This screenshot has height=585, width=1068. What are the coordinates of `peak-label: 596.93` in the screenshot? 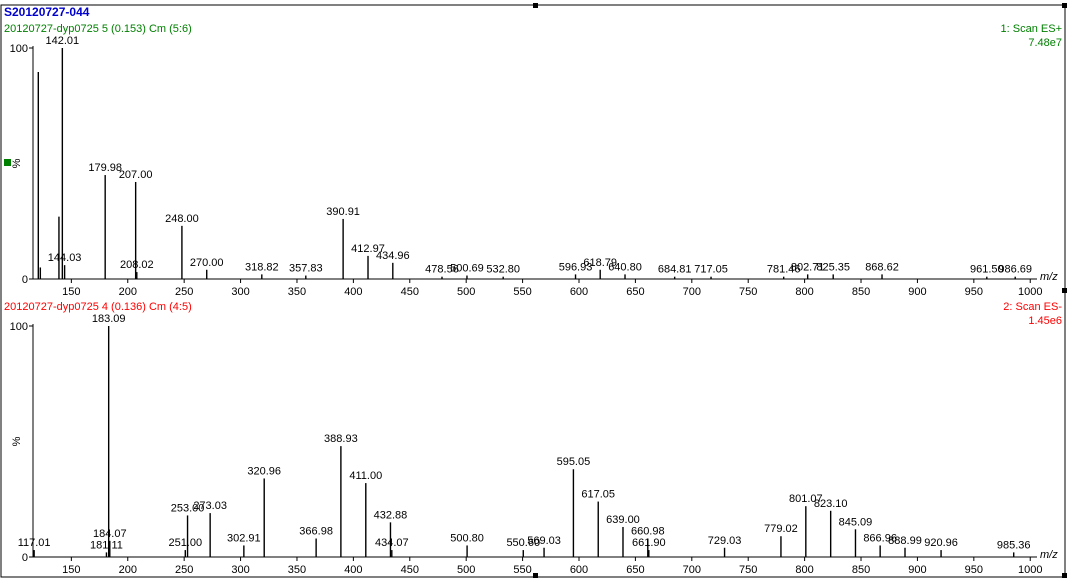 It's located at (576, 267).